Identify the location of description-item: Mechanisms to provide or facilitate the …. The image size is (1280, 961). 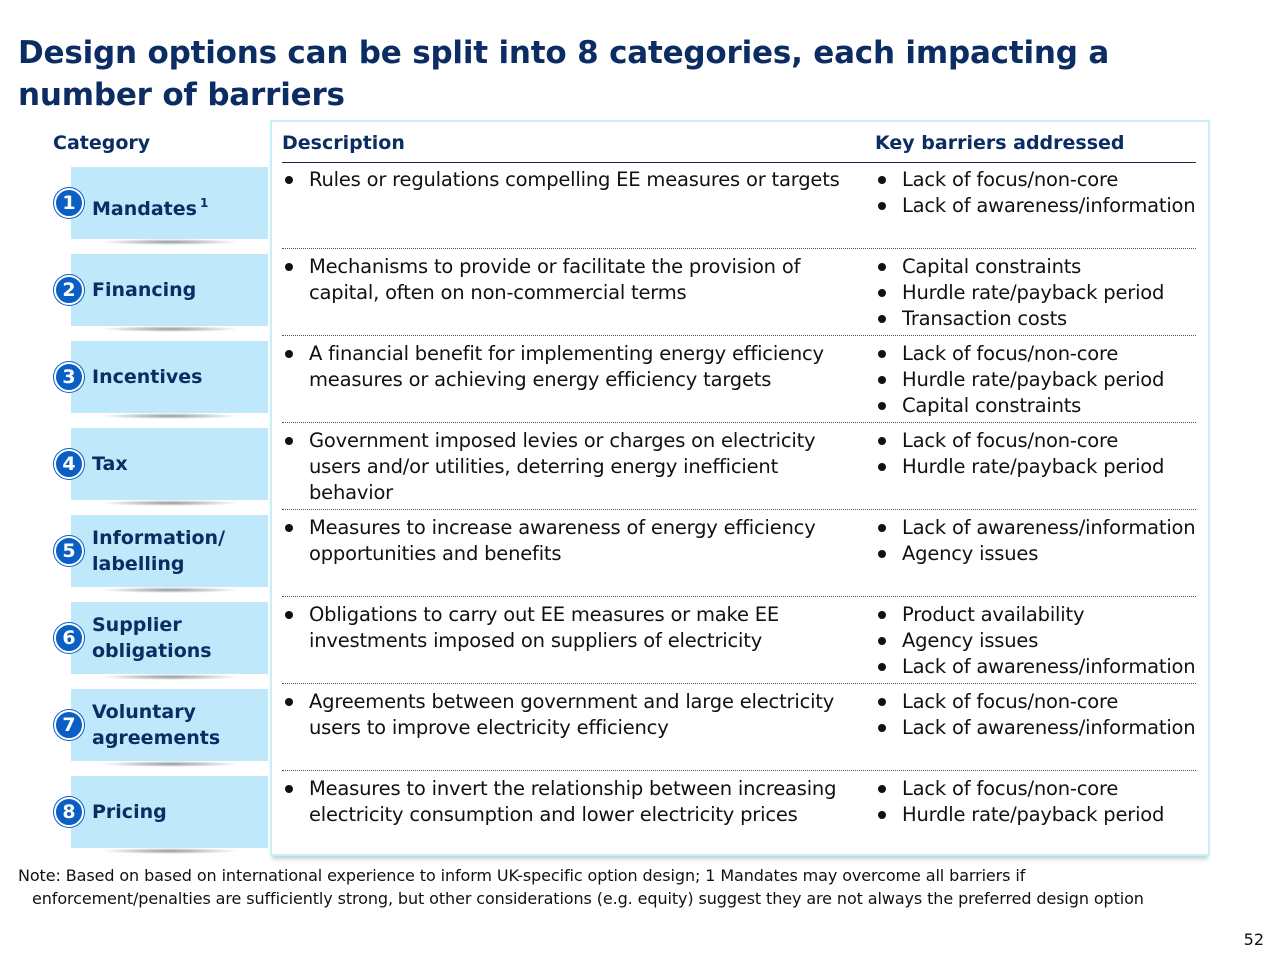
(572, 280).